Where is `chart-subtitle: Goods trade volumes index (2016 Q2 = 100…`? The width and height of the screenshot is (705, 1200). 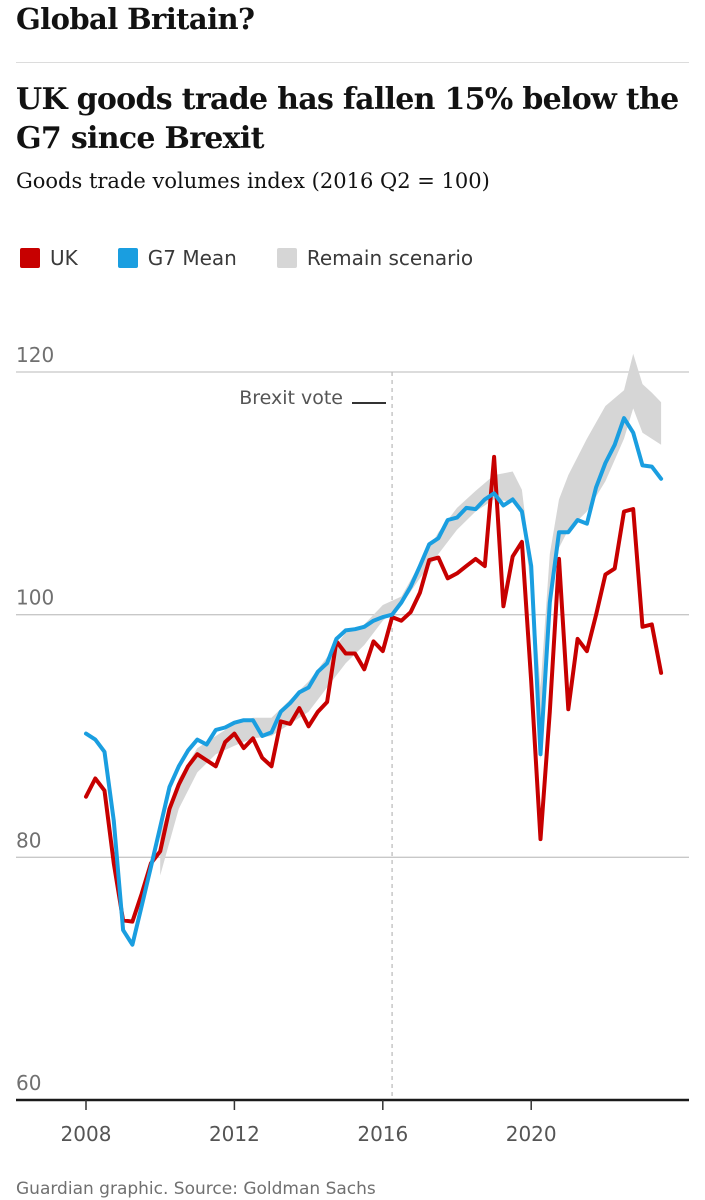 chart-subtitle: Goods trade volumes index (2016 Q2 = 100… is located at coordinates (253, 181).